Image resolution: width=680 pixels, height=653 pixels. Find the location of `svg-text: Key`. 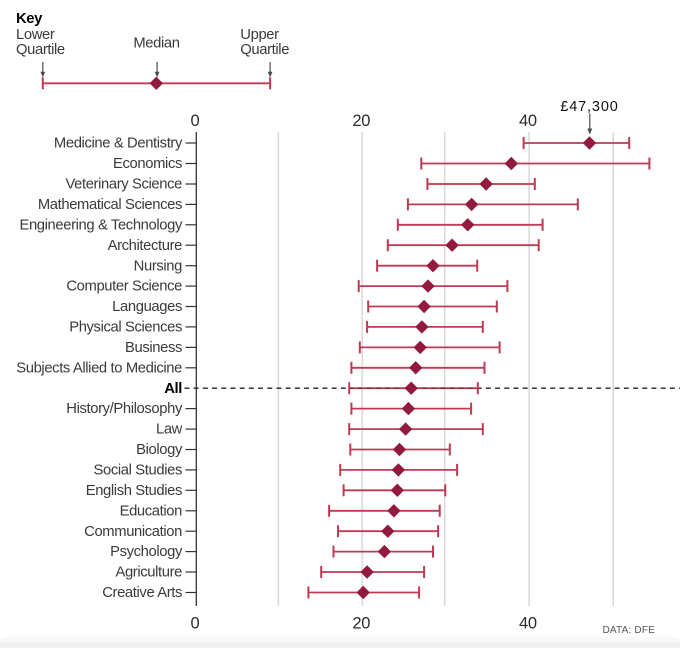

svg-text: Key is located at coordinates (29, 19).